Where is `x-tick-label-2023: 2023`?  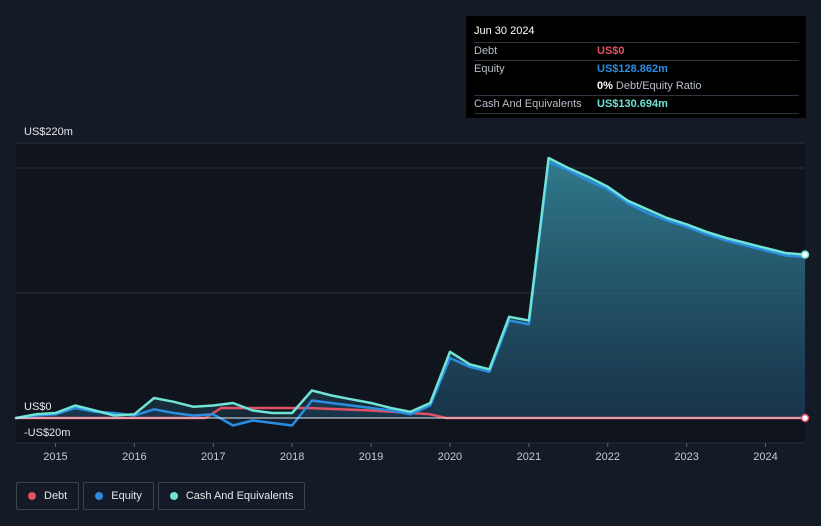
x-tick-label-2023: 2023 is located at coordinates (686, 457).